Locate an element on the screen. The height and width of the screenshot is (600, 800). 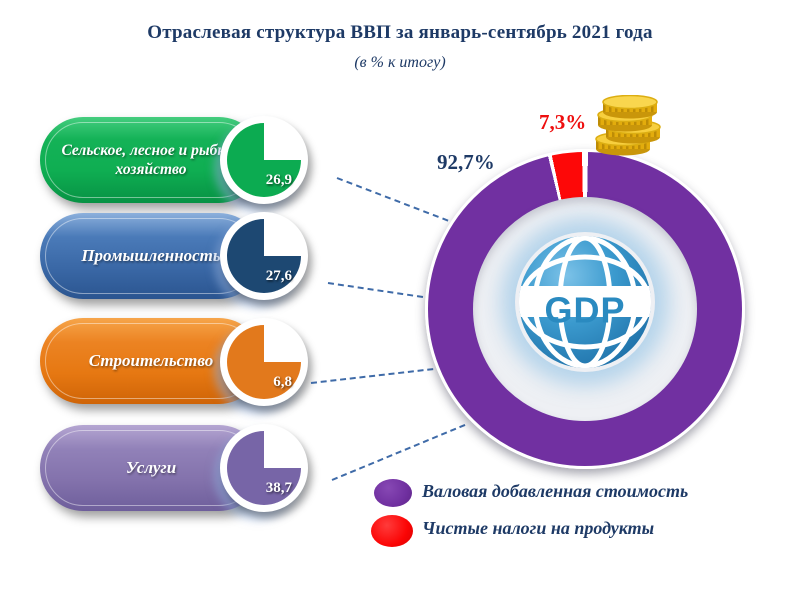
gva-value-label: 92,7% is located at coordinates (466, 162).